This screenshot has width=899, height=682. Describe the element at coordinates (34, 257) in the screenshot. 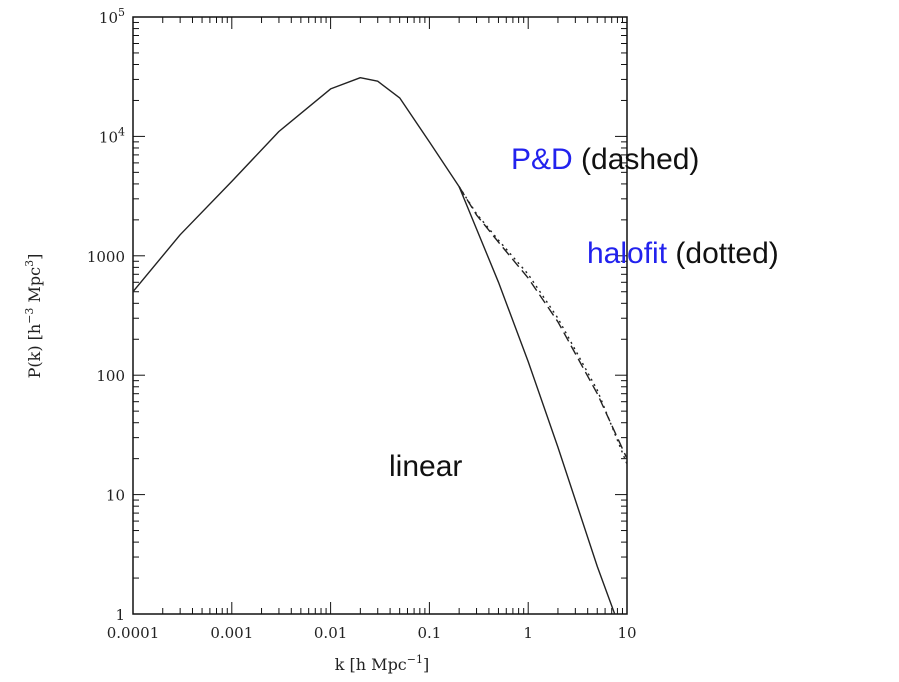

I see `y-axis-label-end: ]` at that location.